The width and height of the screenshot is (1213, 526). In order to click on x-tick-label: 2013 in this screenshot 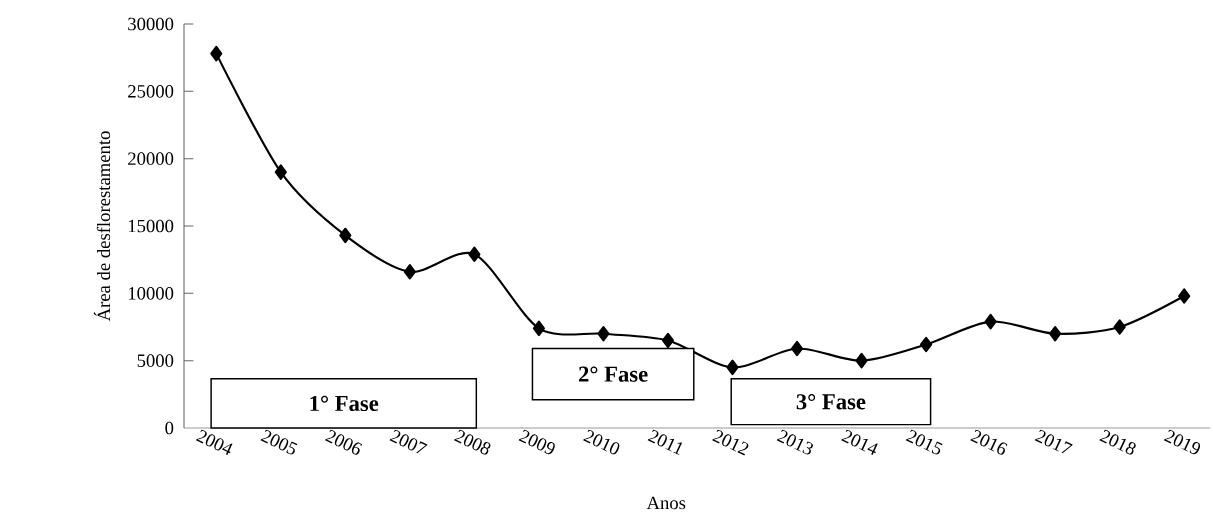, I will do `click(794, 442)`.